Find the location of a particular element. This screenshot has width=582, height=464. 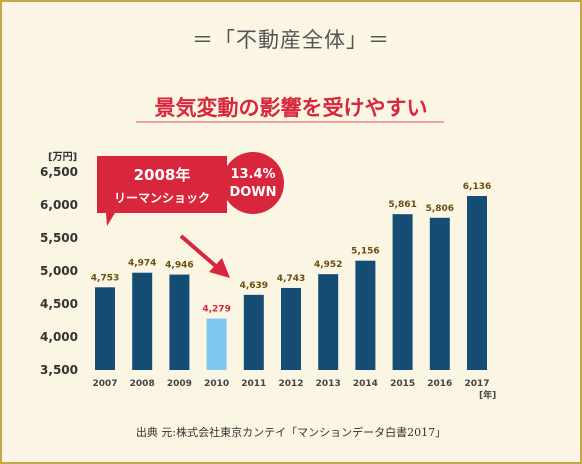

x-tick-label: 2013 is located at coordinates (328, 384).